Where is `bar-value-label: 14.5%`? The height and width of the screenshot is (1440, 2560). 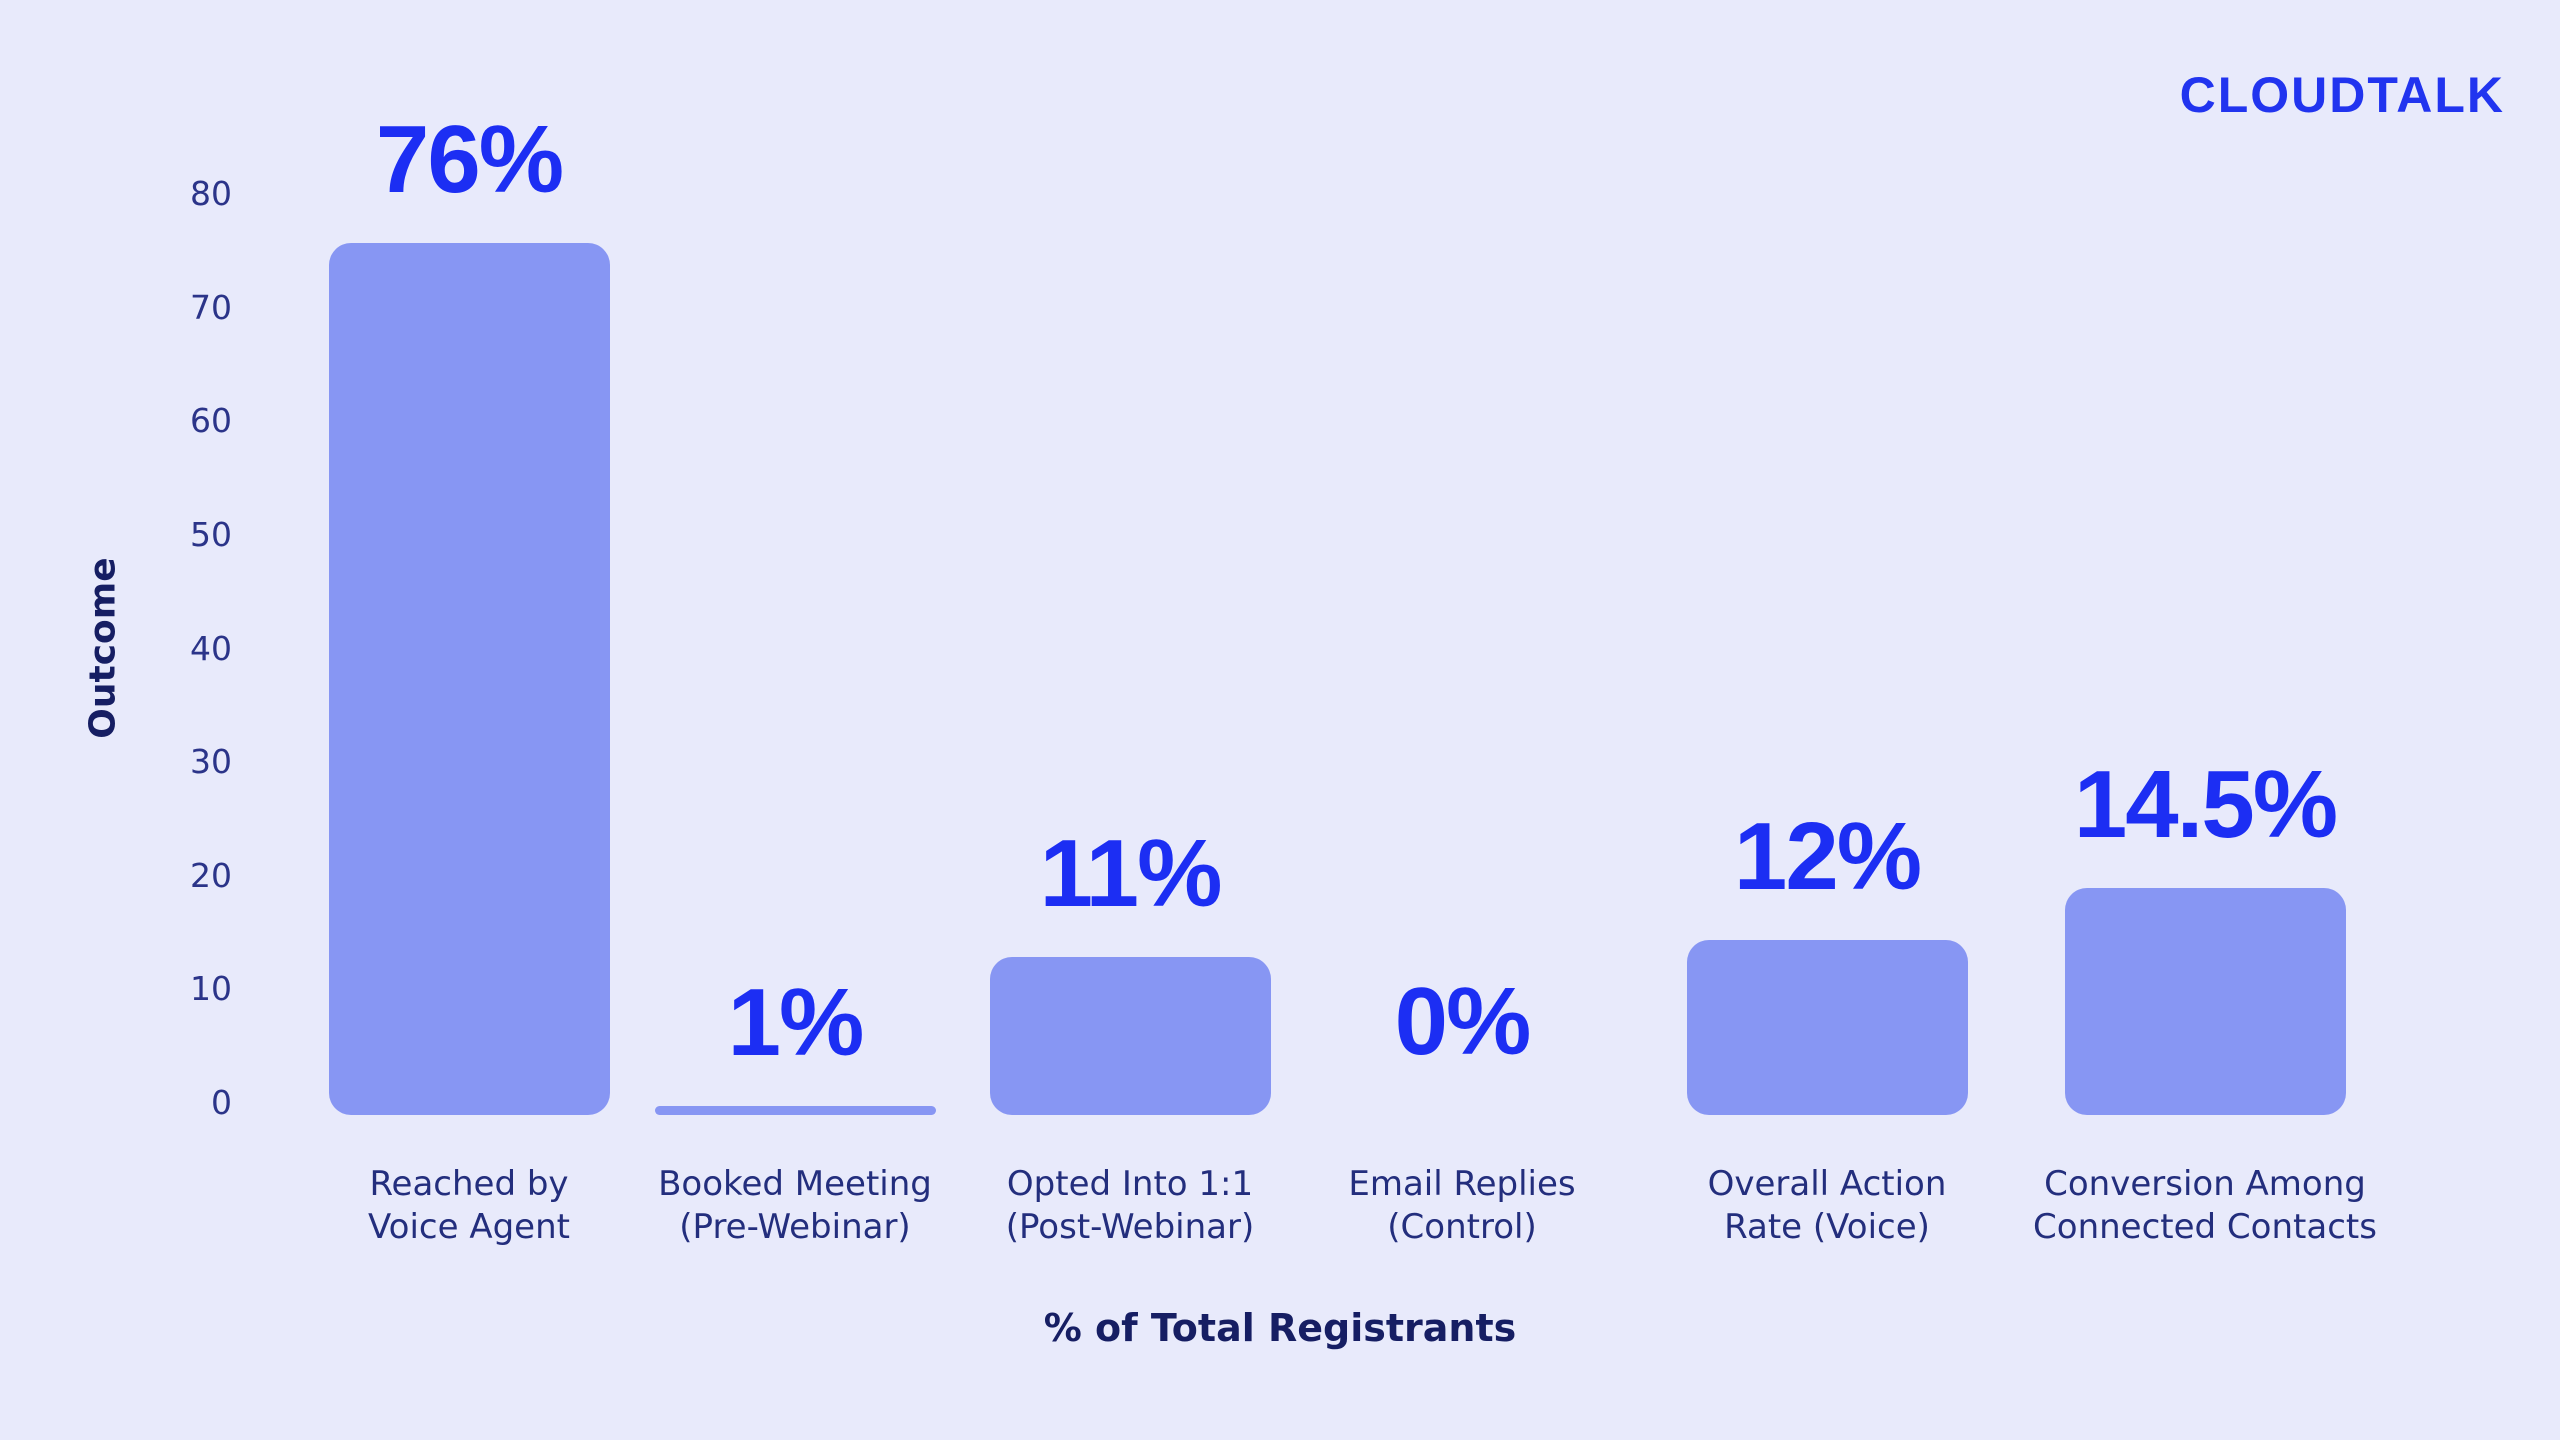 bar-value-label: 14.5% is located at coordinates (2205, 804).